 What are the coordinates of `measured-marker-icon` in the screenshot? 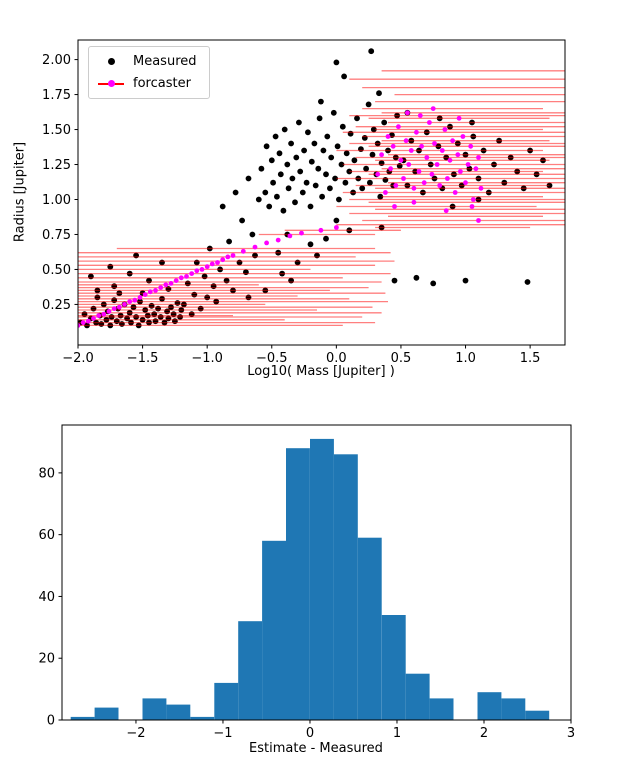 It's located at (111, 61).